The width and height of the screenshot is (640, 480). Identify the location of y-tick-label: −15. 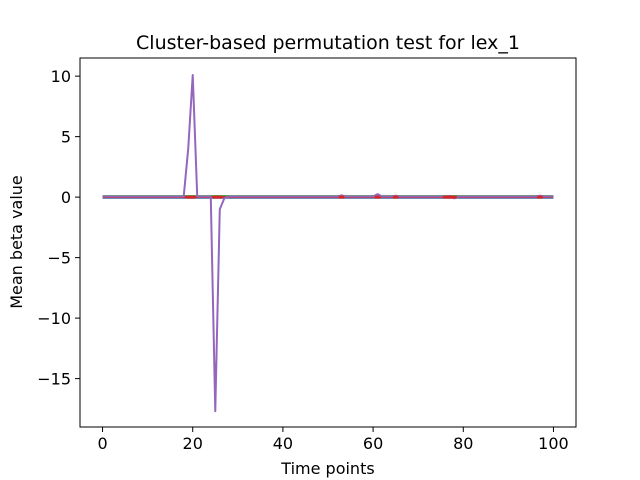
(54, 379).